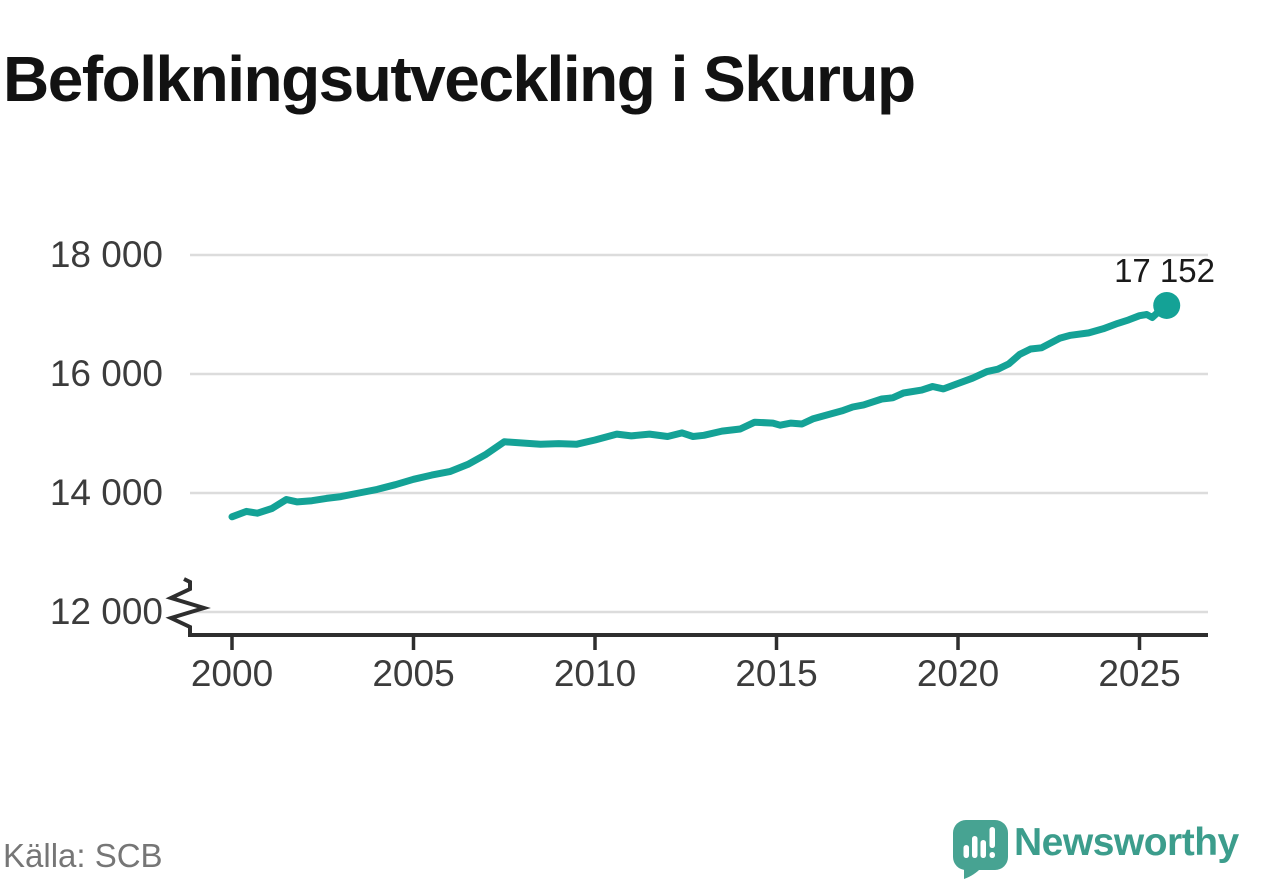  I want to click on end-point-dot, so click(1167, 305).